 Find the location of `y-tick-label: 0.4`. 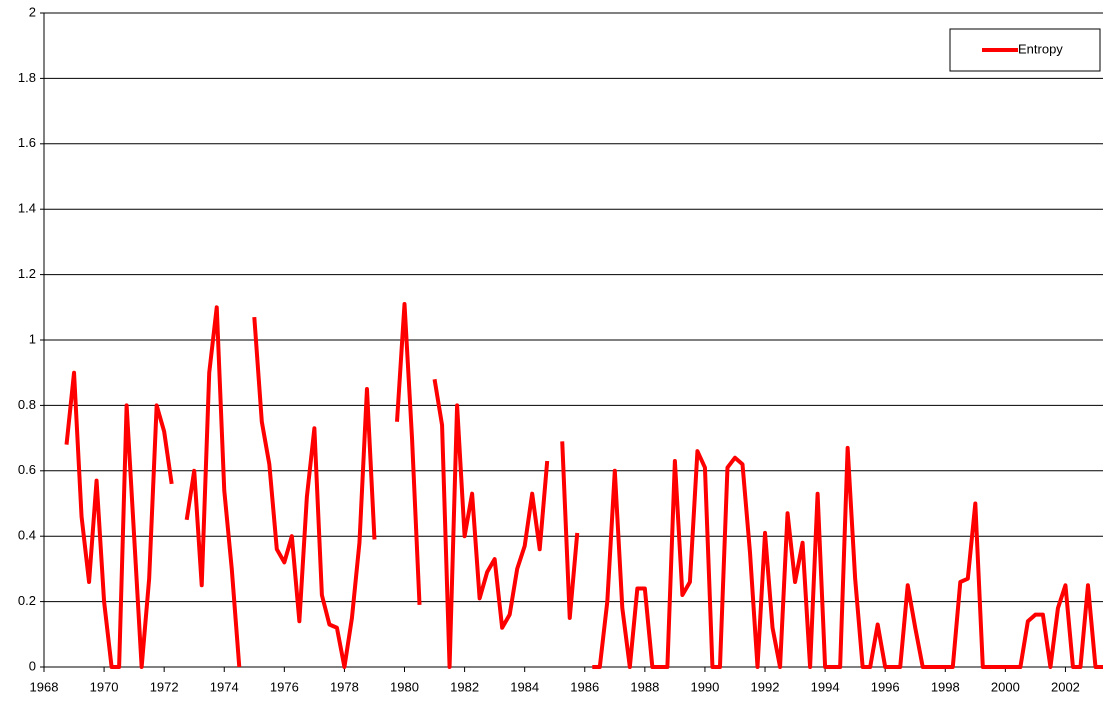

y-tick-label: 0.4 is located at coordinates (27, 535).